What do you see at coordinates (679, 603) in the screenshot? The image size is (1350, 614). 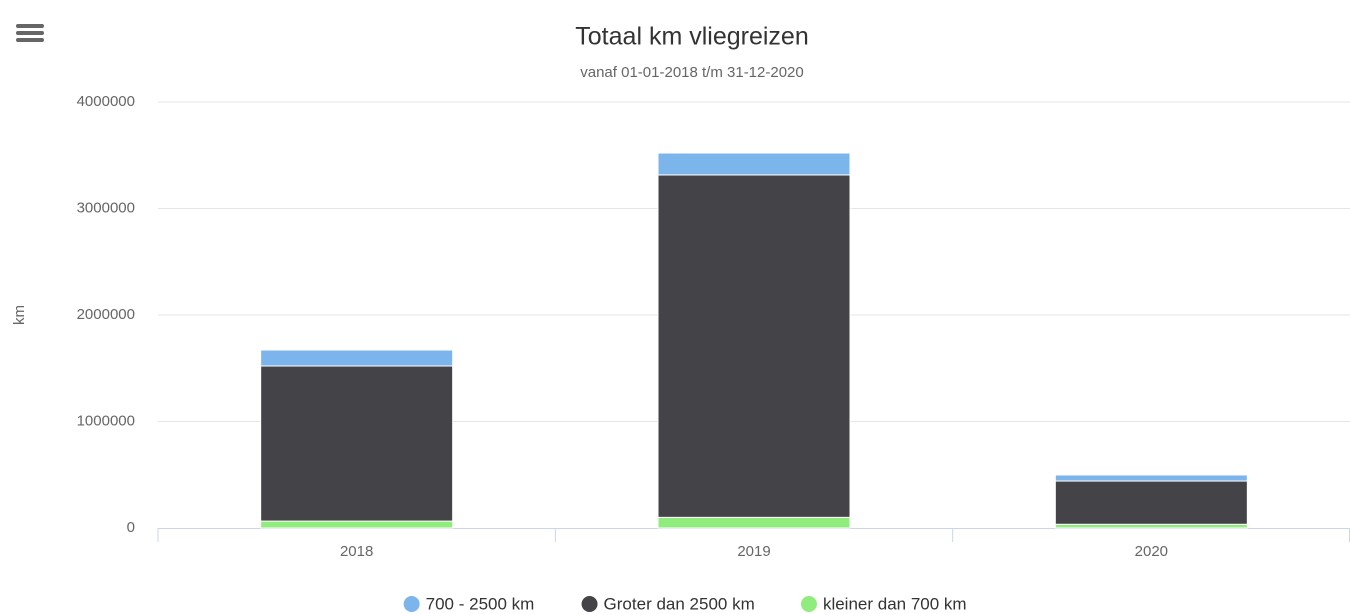 I see `legend-label: Groter dan 2500 km` at bounding box center [679, 603].